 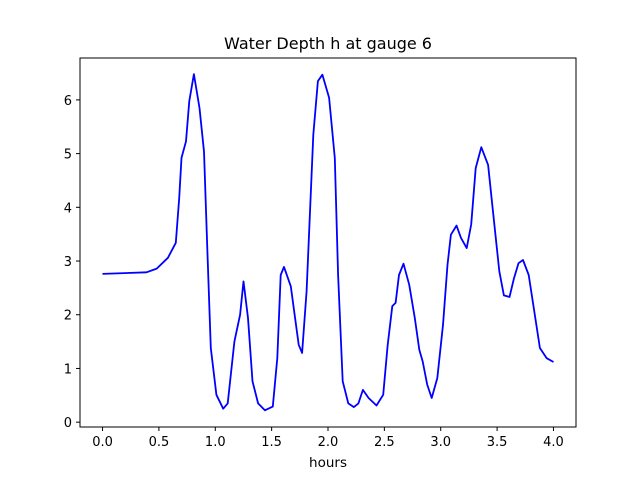 I want to click on x-tick-label: 0.0, so click(x=102, y=442).